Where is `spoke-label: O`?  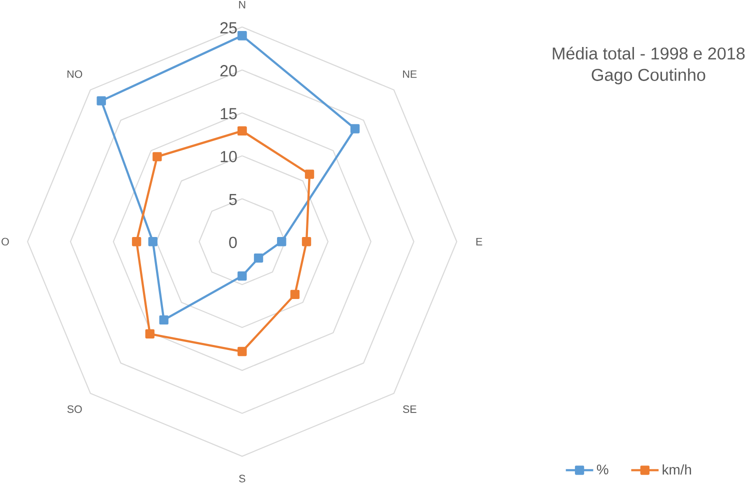 spoke-label: O is located at coordinates (5, 242).